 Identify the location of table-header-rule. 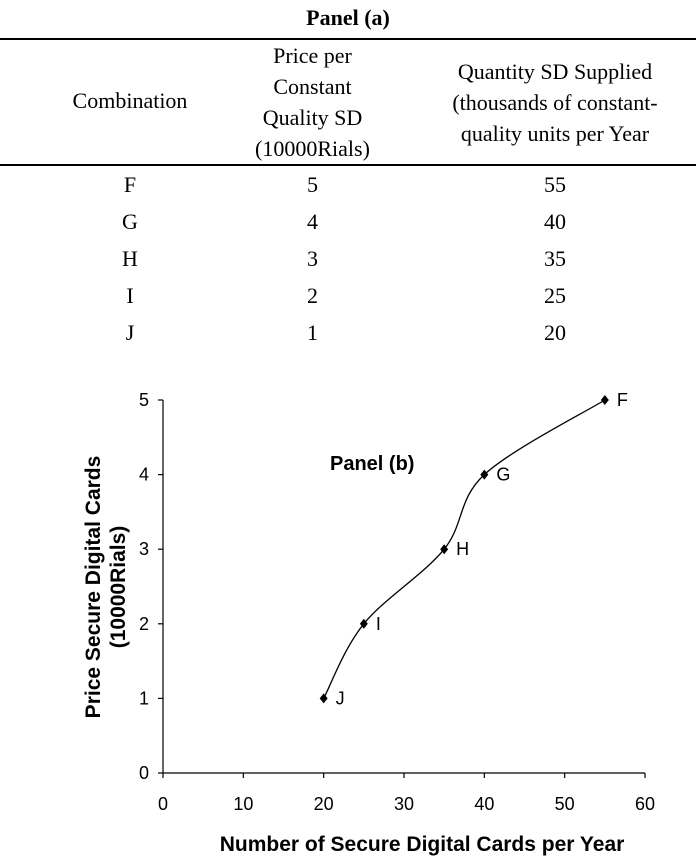
(348, 165).